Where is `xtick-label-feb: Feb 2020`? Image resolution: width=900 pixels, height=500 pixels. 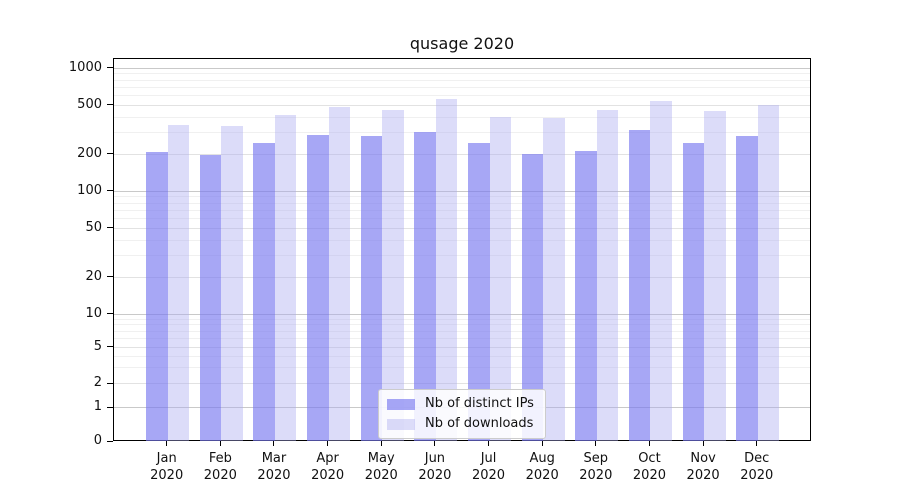
xtick-label-feb: Feb 2020 is located at coordinates (220, 467).